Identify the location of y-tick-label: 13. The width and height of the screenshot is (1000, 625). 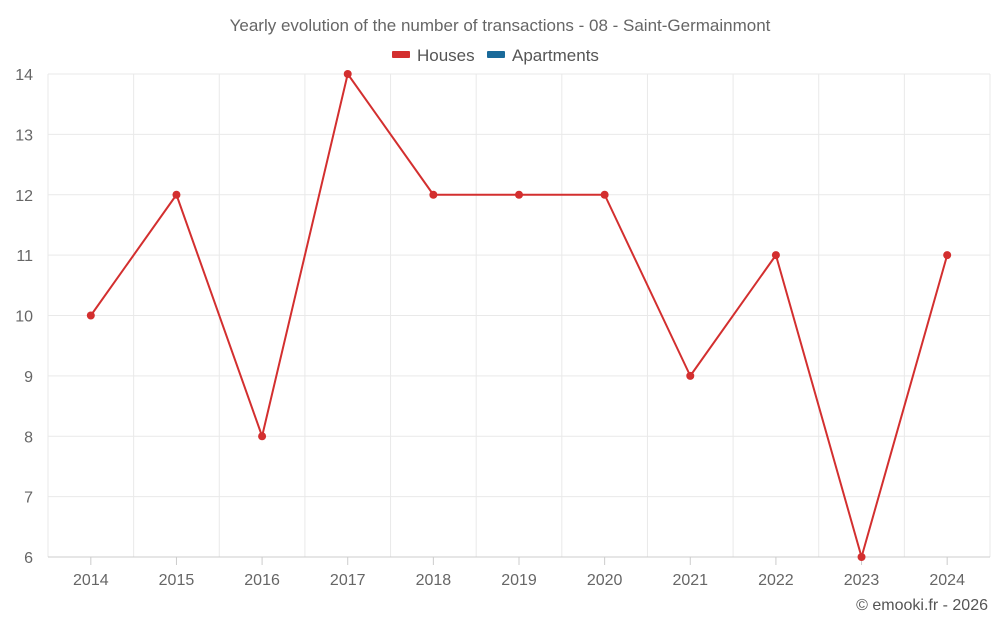
(24, 135).